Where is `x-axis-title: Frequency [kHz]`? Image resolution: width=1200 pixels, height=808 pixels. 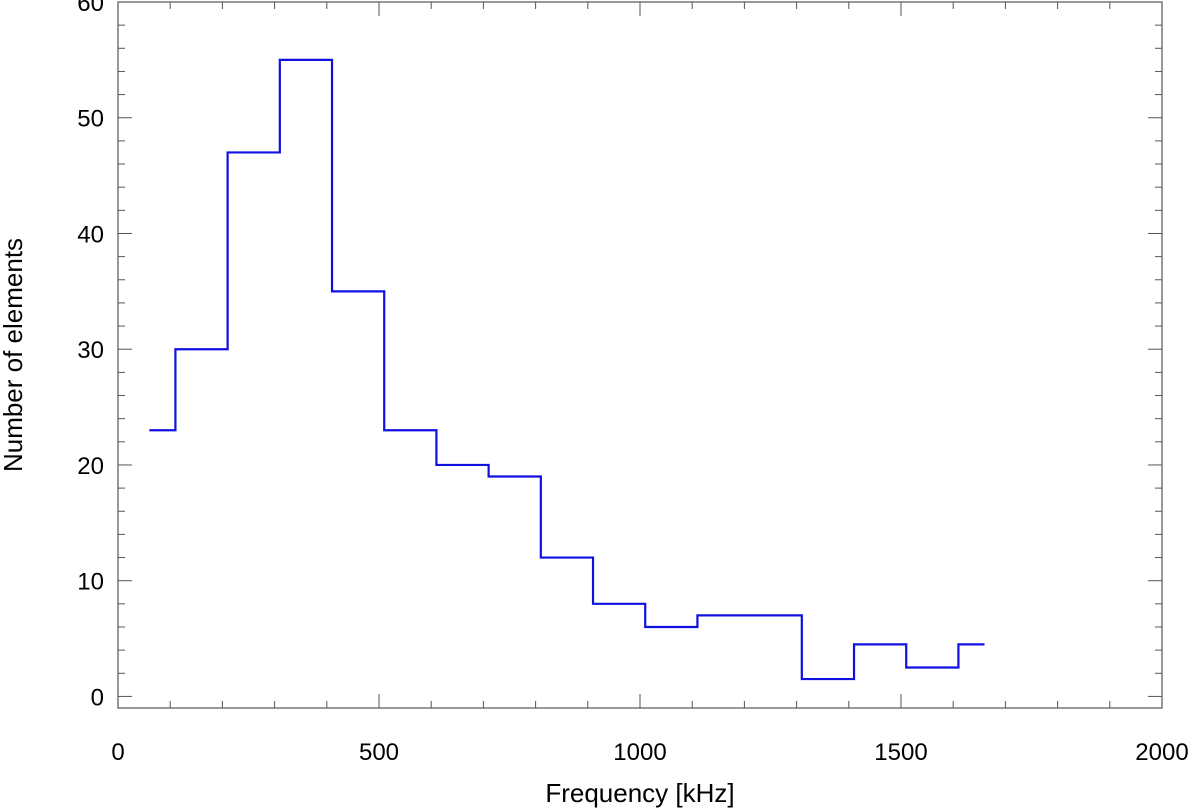
x-axis-title: Frequency [kHz] is located at coordinates (639, 793).